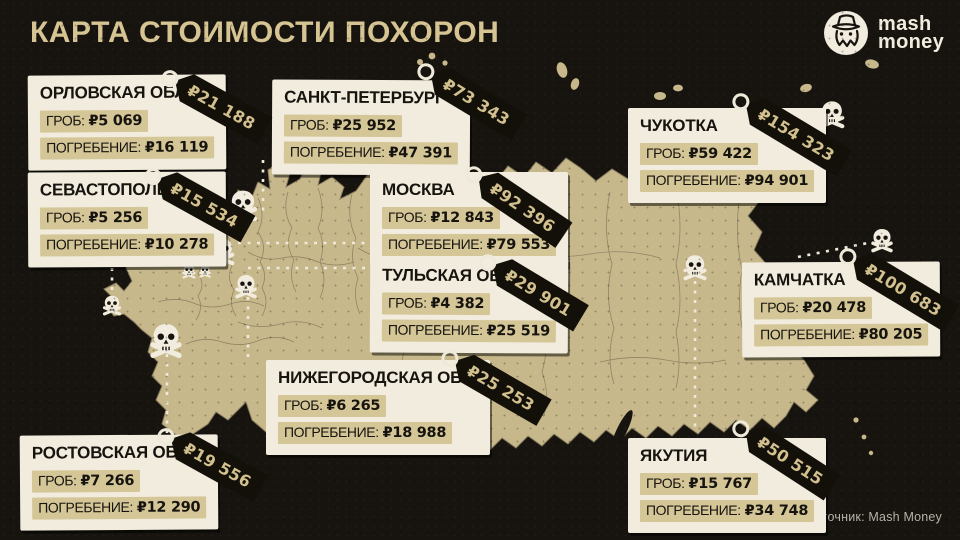 The image size is (960, 540). I want to click on burial-row: ПОГРЕБЕНИЕ: ₽16 119, so click(127, 148).